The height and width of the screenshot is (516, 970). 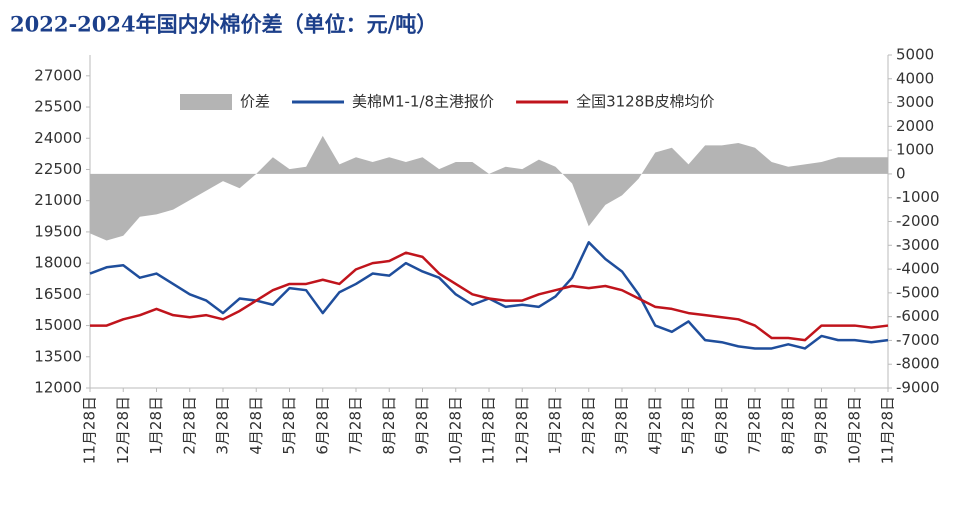 I want to click on y-tick-label: 22500, so click(x=58, y=169).